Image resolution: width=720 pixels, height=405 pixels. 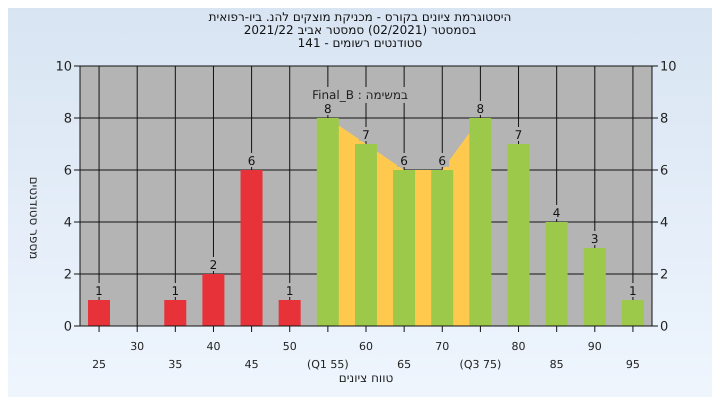 What do you see at coordinates (251, 364) in the screenshot?
I see `x-tick-label: 45` at bounding box center [251, 364].